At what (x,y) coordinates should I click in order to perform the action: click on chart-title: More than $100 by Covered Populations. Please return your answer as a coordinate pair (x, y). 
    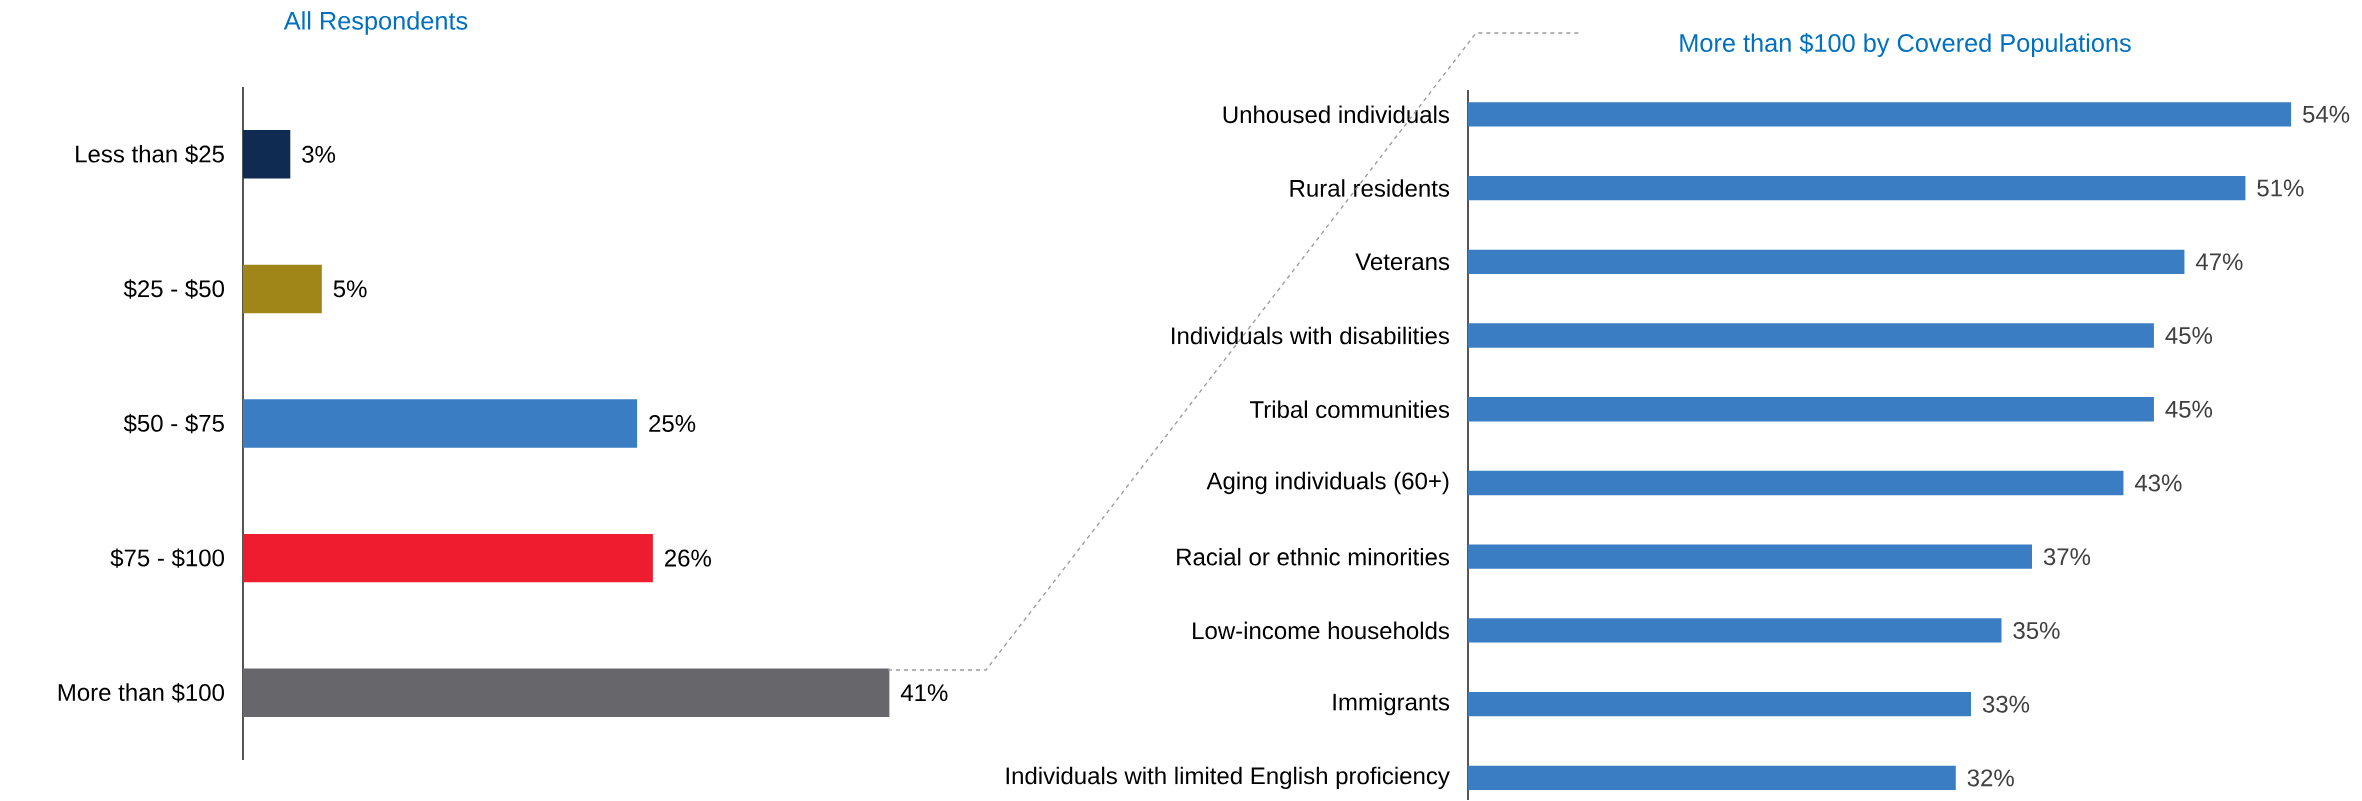
    Looking at the image, I should click on (1905, 45).